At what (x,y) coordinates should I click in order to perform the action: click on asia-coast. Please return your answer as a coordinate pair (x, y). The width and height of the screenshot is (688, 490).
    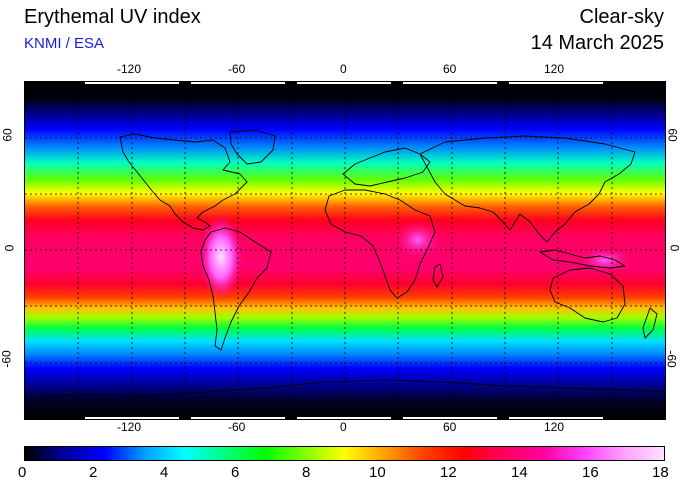
    Looking at the image, I should click on (527, 189).